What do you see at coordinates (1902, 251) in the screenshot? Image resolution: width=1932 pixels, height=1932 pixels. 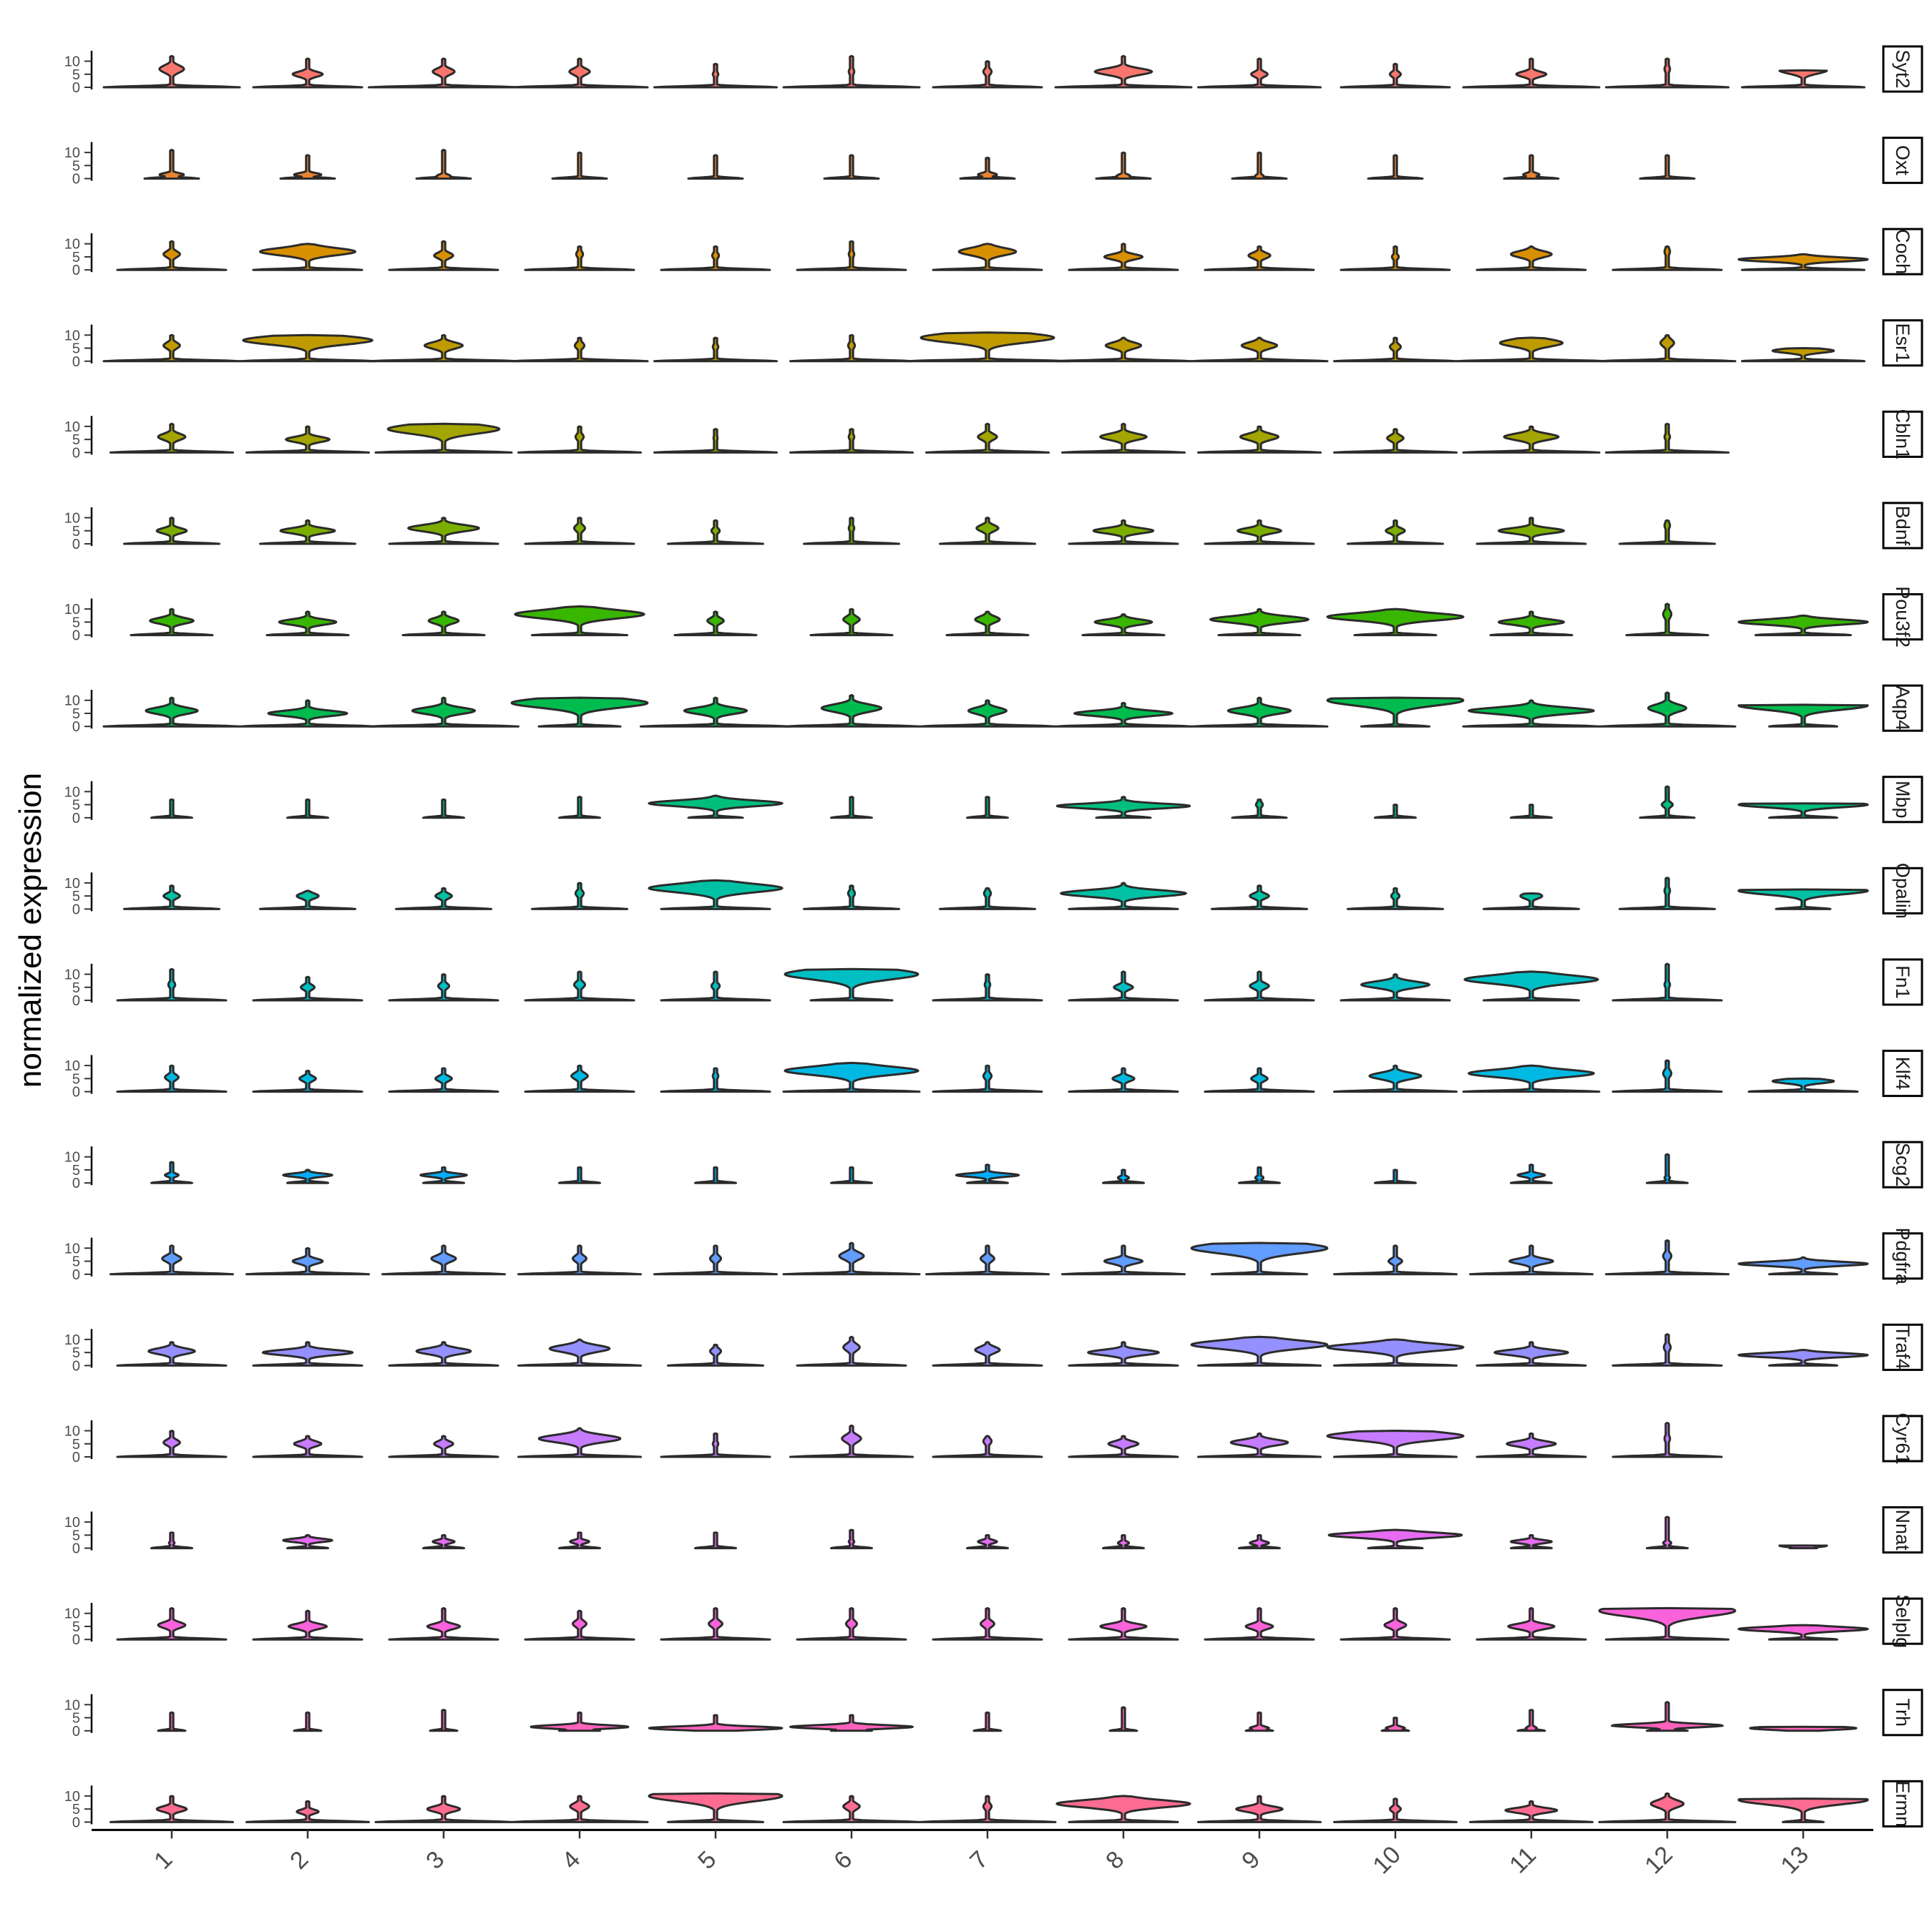 I see `facet-strip-label: Coch` at bounding box center [1902, 251].